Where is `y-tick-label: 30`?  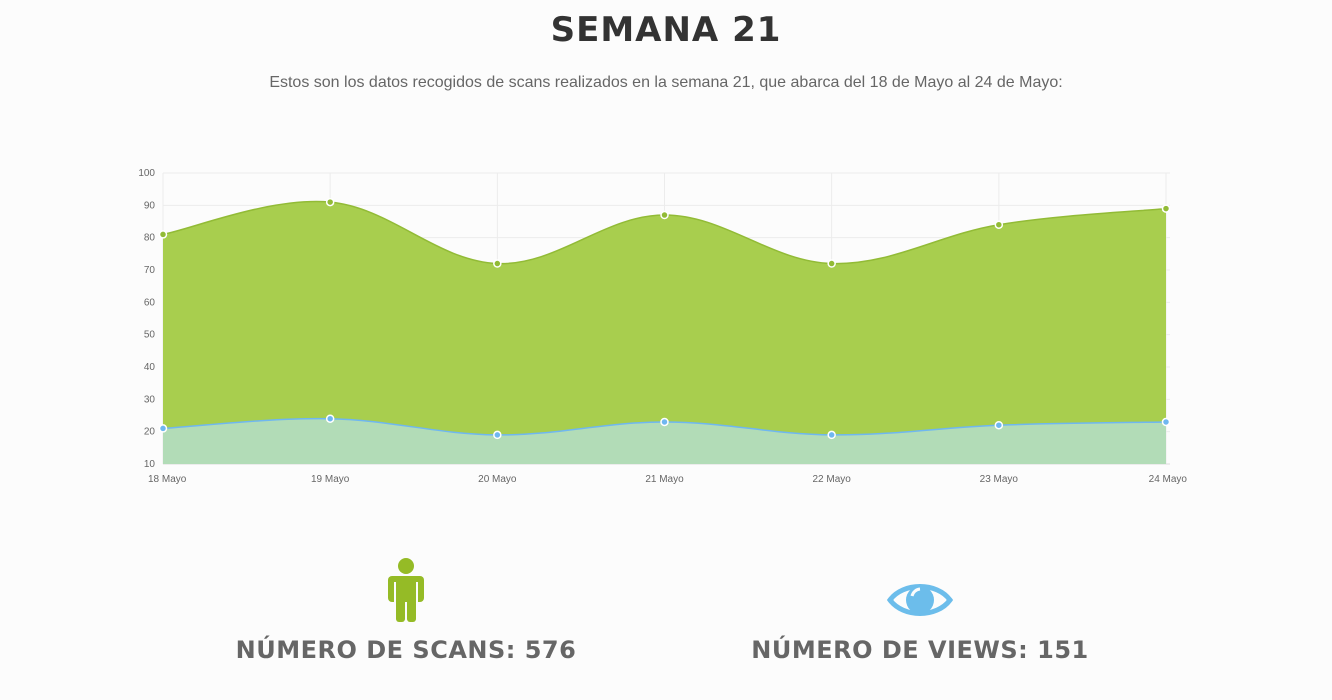
y-tick-label: 30 is located at coordinates (150, 399).